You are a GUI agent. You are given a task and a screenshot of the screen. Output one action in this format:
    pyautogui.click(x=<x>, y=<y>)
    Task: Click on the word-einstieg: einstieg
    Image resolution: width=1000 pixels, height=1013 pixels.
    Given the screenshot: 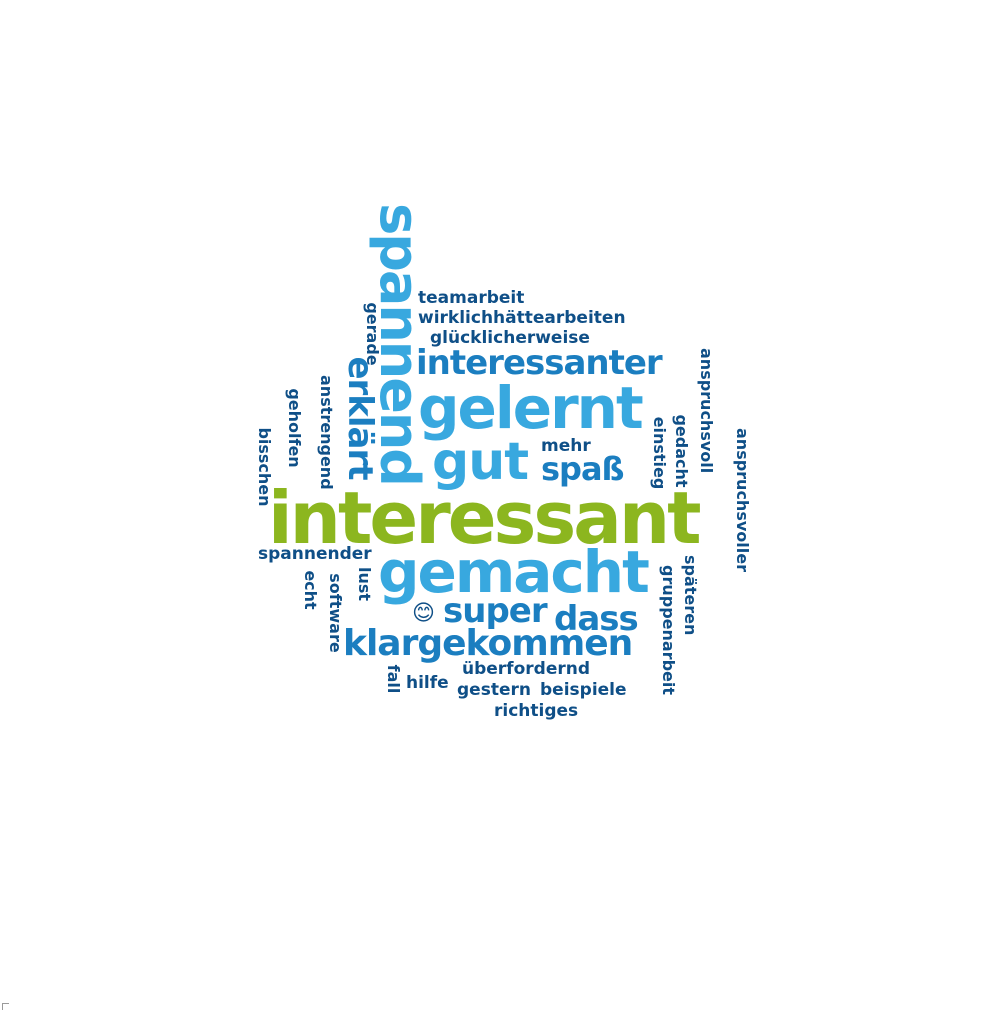 What is the action you would take?
    pyautogui.click(x=659, y=453)
    